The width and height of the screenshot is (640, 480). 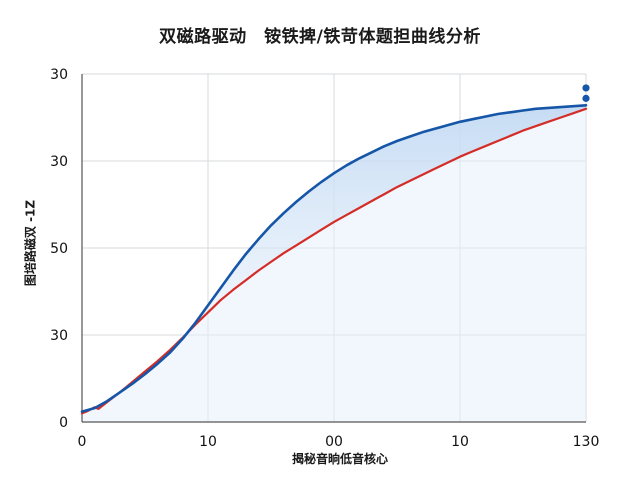 I want to click on y-tick-label: 50, so click(x=59, y=249).